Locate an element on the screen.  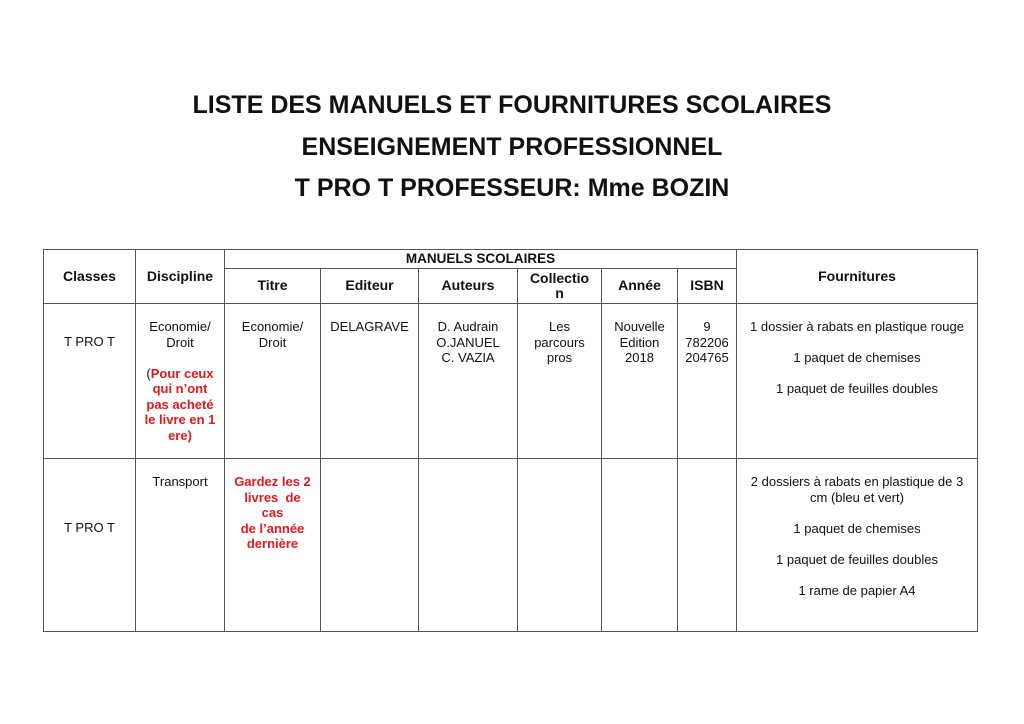
header-discipline: Discipline is located at coordinates (180, 276).